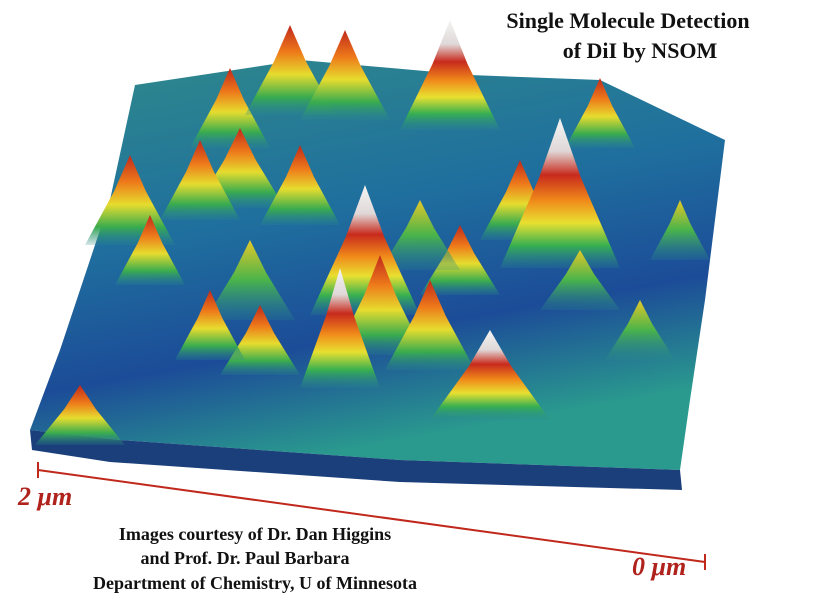 The image size is (816, 600). I want to click on credit-line: Images courtesy of Dr. Dan Higgins, so click(255, 534).